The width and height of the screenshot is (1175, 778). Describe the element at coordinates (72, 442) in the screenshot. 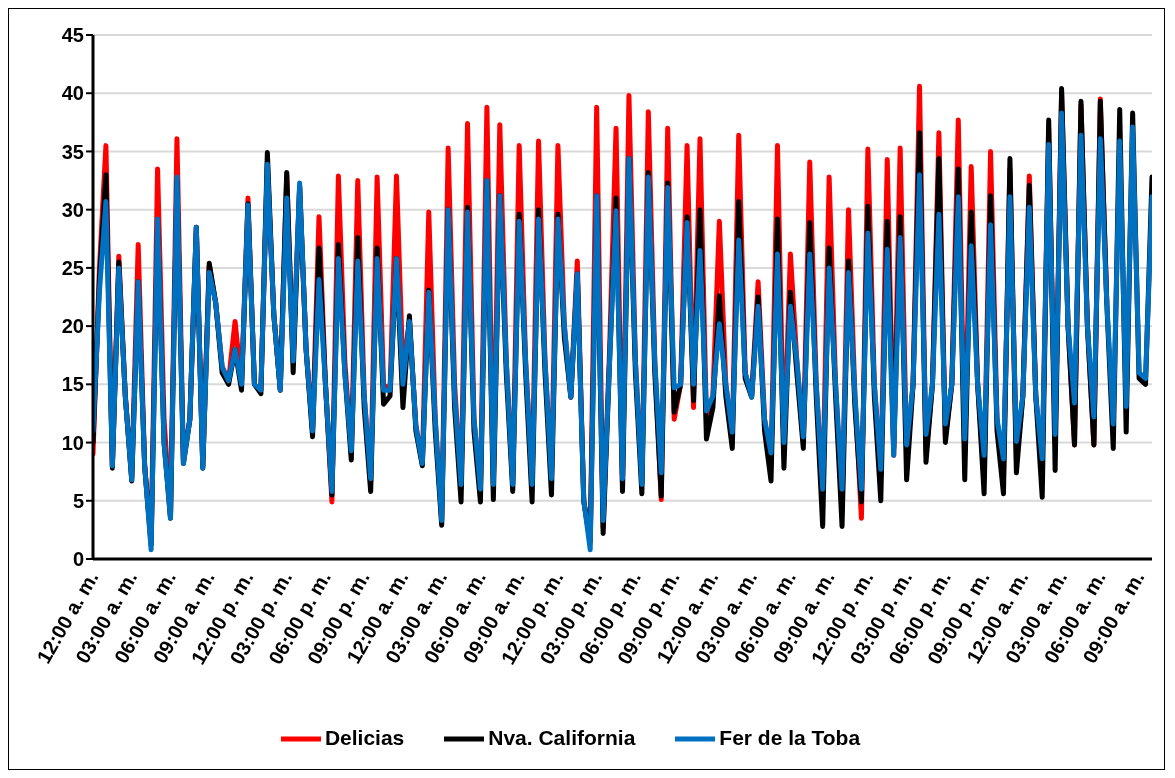

I see `y-tick-label: 10` at that location.